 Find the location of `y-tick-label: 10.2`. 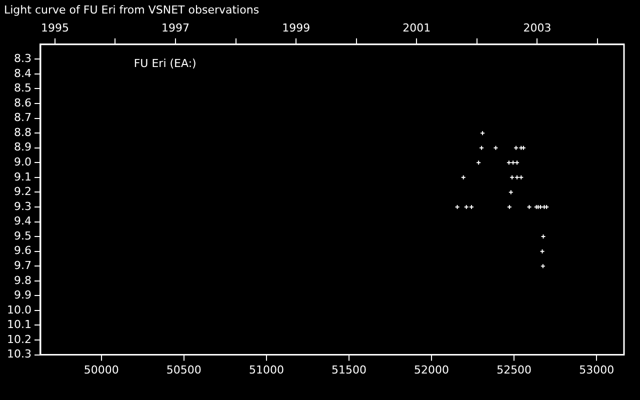

y-tick-label: 10.2 is located at coordinates (19, 339).